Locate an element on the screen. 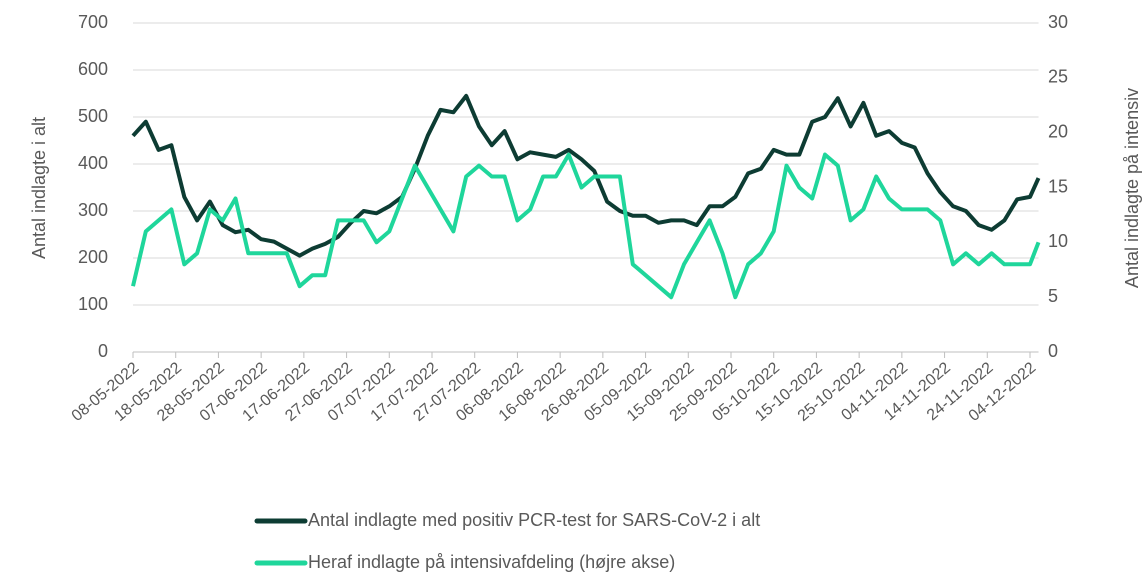  y2-tick-label: 15 is located at coordinates (1058, 186).